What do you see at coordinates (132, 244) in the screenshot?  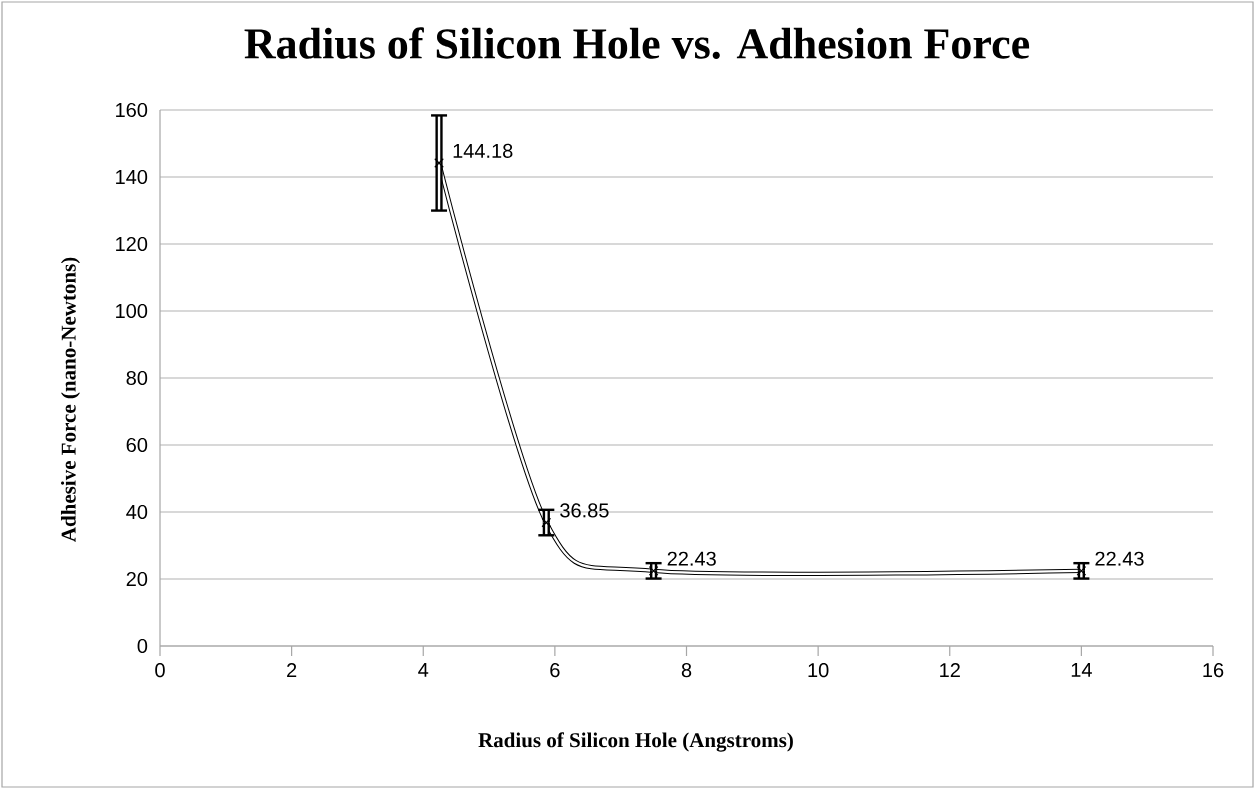 I see `y-tick-label: 120` at bounding box center [132, 244].